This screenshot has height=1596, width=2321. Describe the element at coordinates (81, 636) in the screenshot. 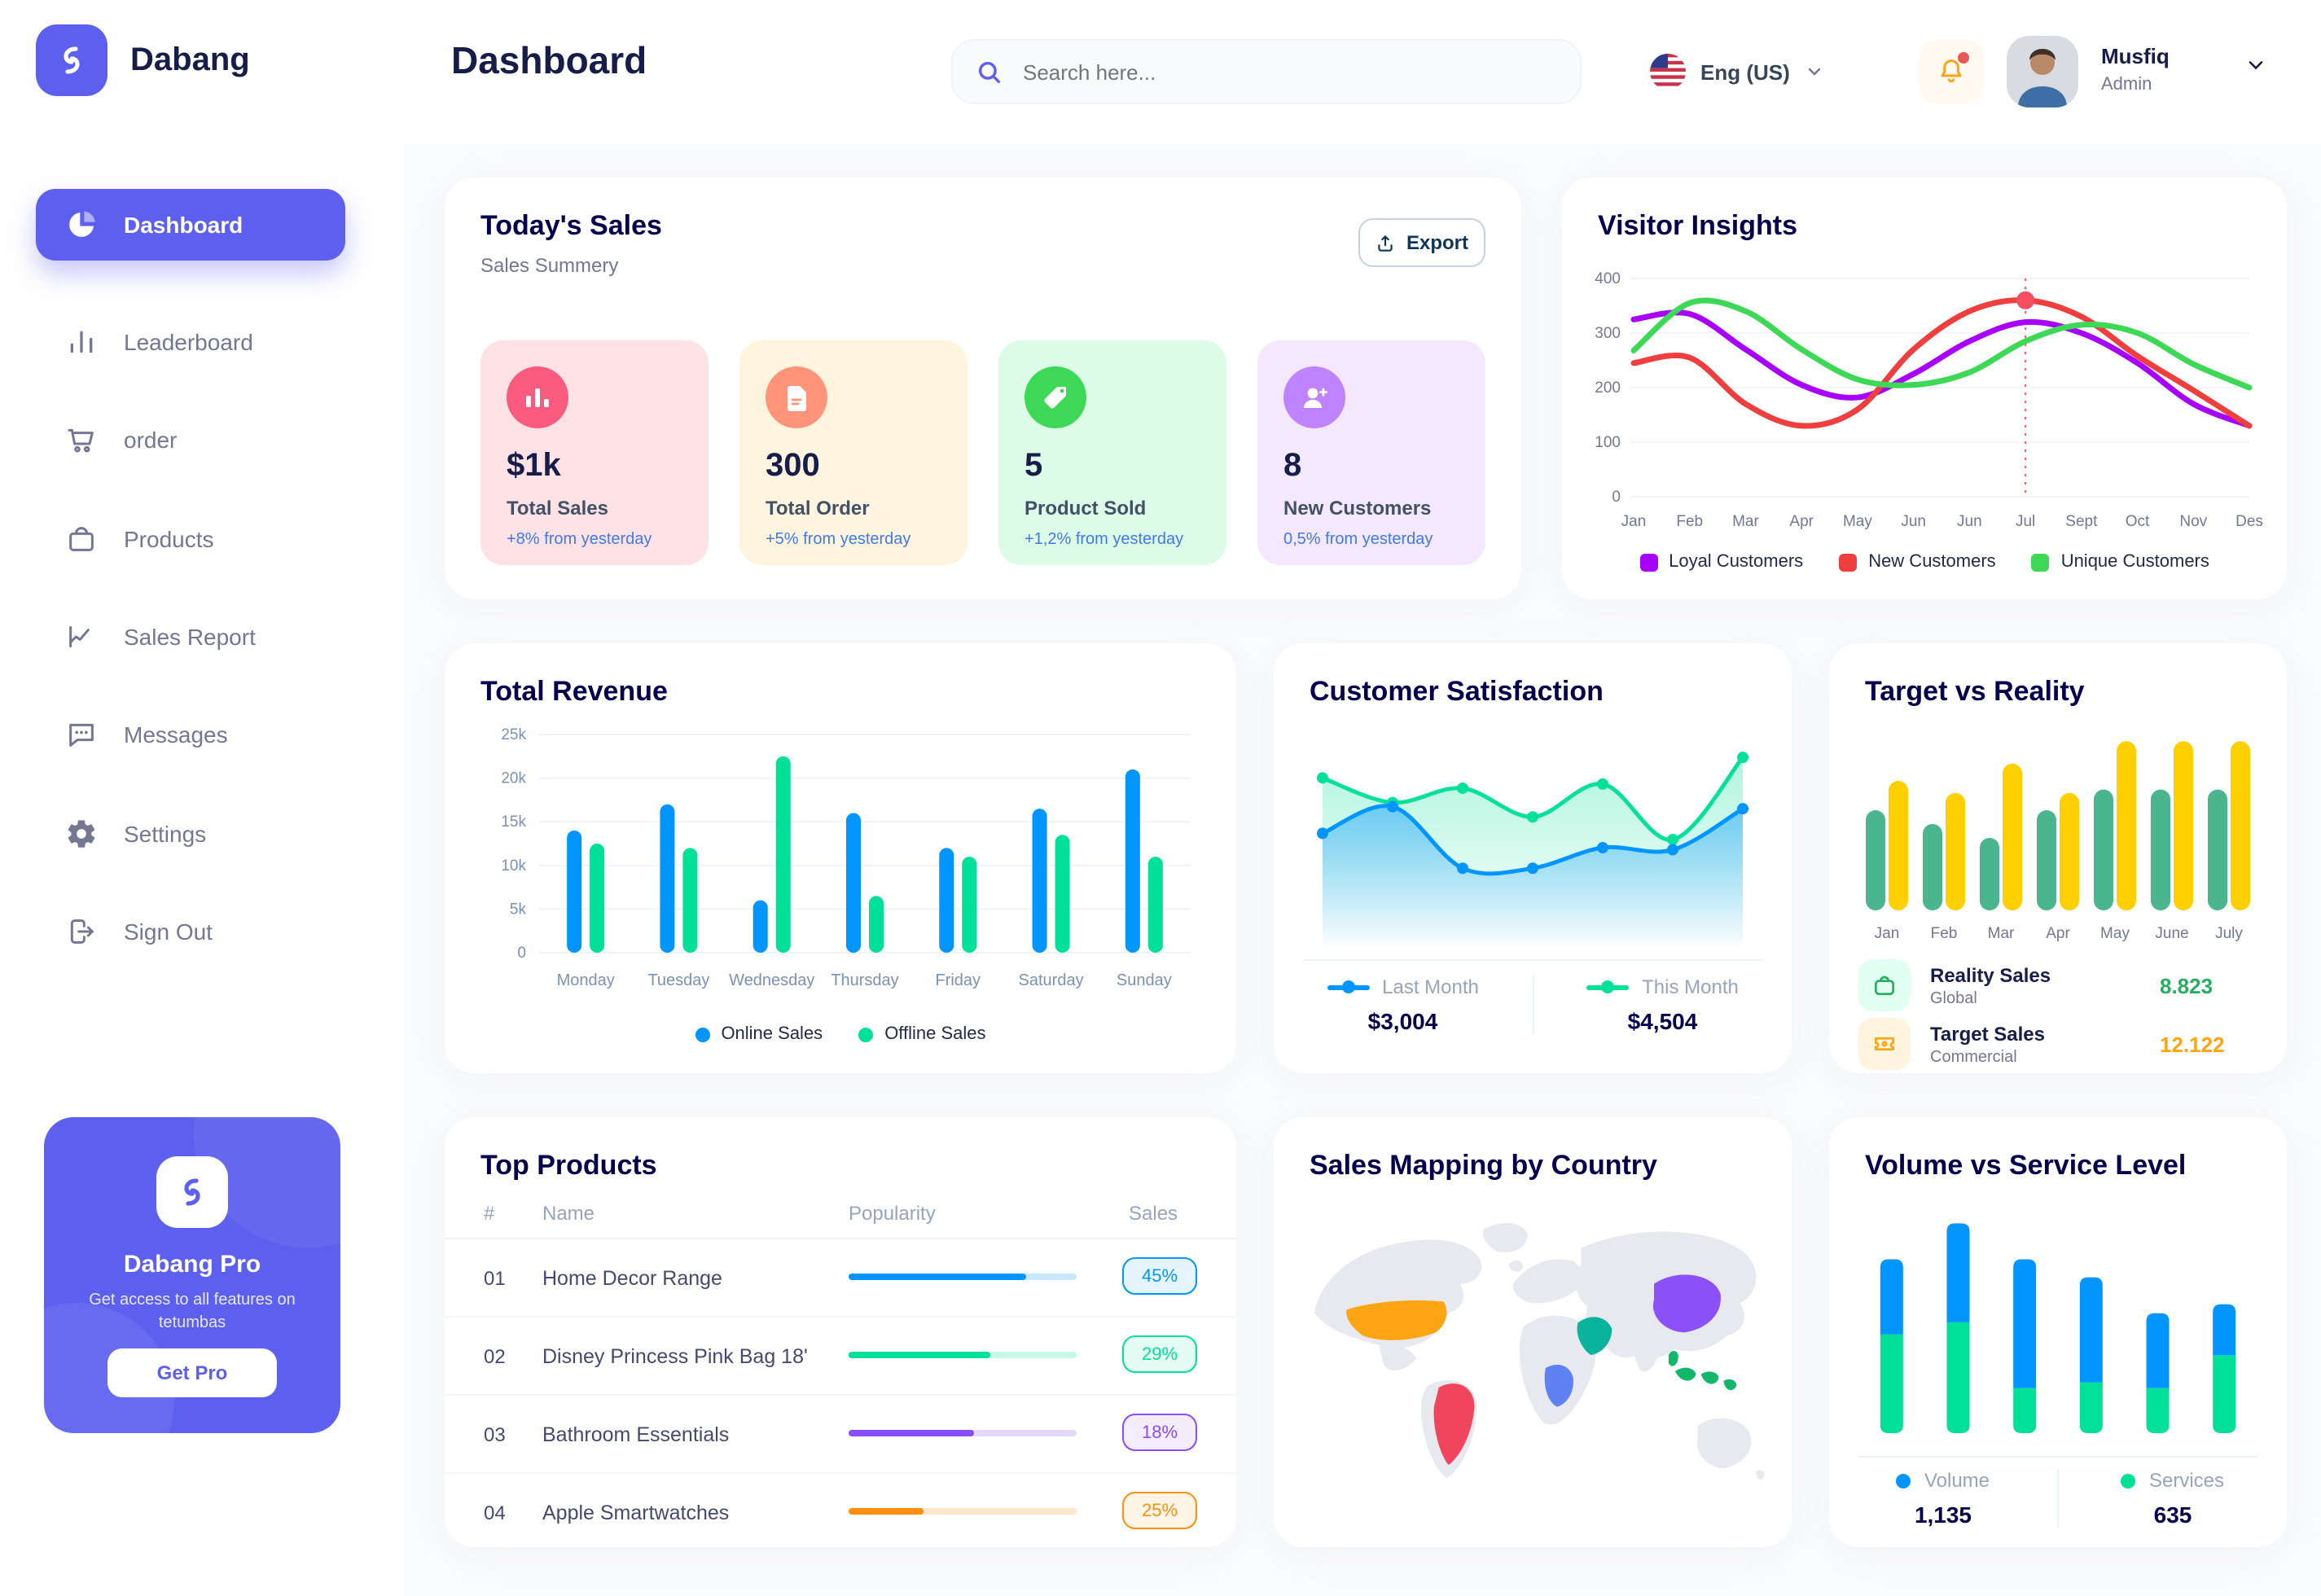

I see `line-chart-icon` at that location.